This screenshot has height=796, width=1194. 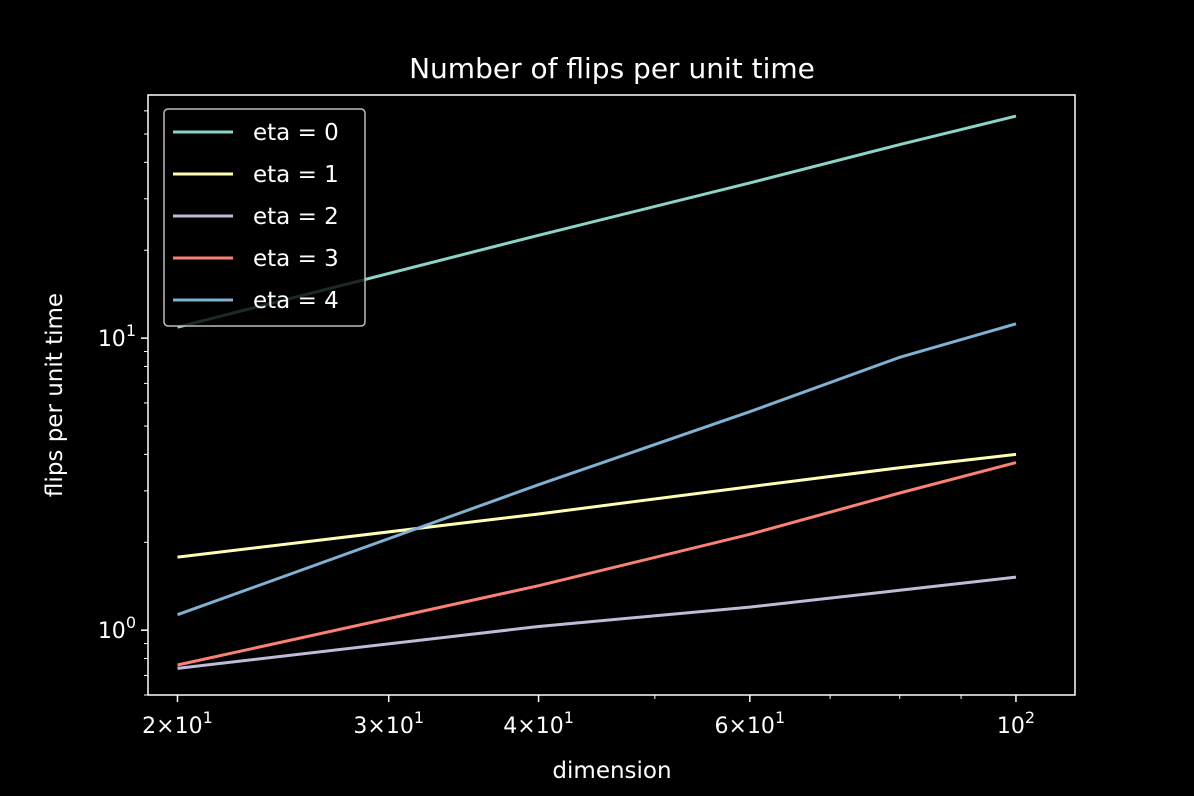 I want to click on legend: eta = 0 eta = 1 eta = 2 eta = 3 eta = 4, so click(x=264, y=217).